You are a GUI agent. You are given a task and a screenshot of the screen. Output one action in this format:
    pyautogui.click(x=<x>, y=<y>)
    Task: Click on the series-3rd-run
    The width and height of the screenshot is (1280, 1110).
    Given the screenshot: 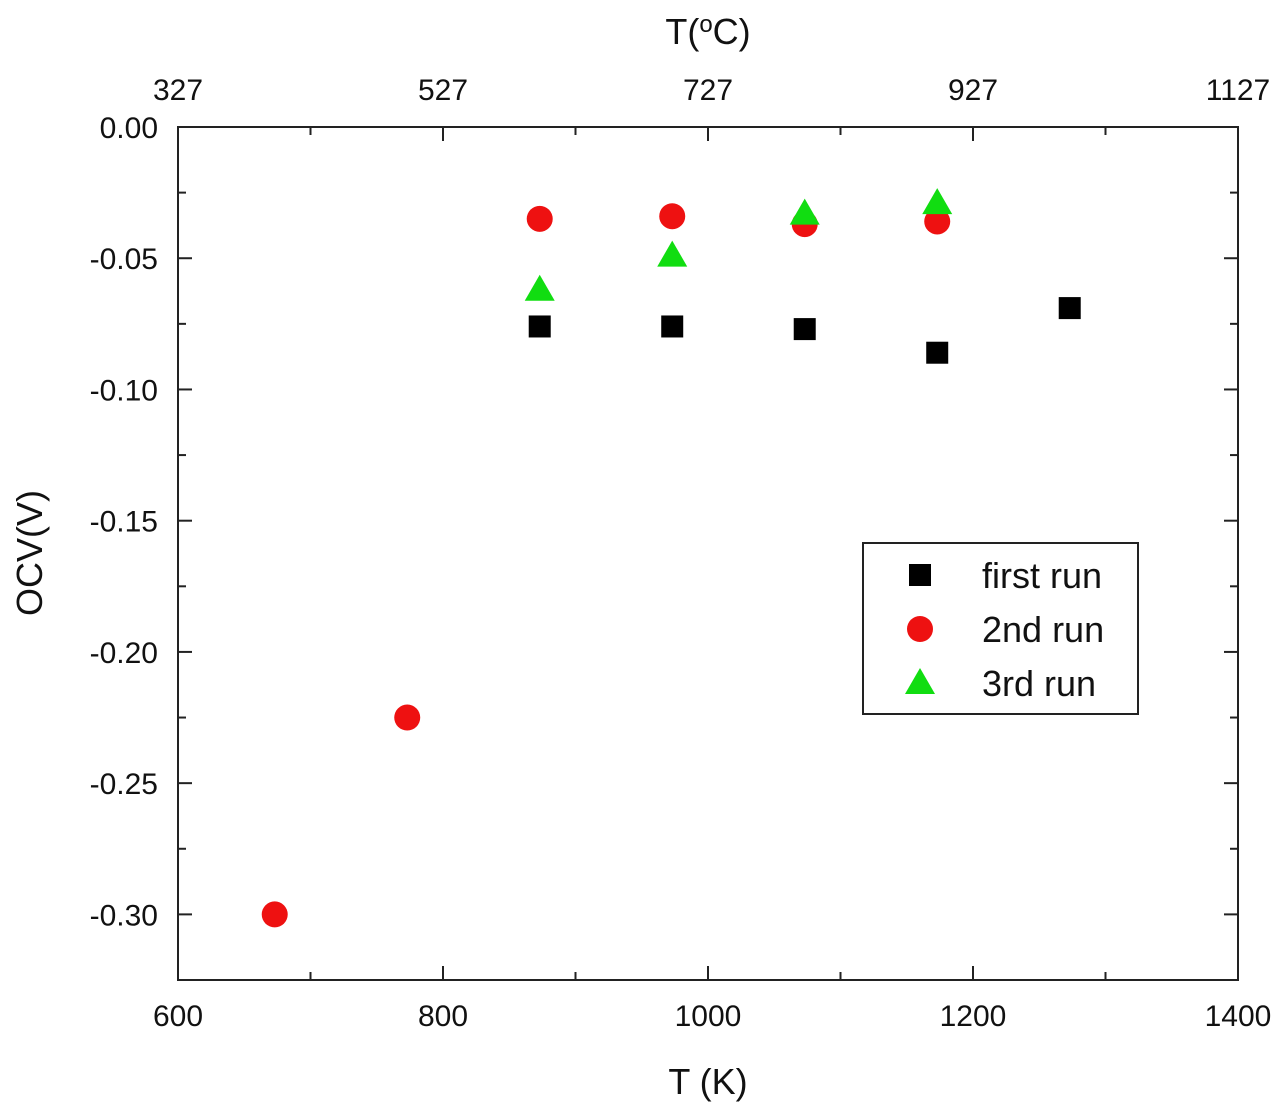 What is the action you would take?
    pyautogui.click(x=738, y=244)
    